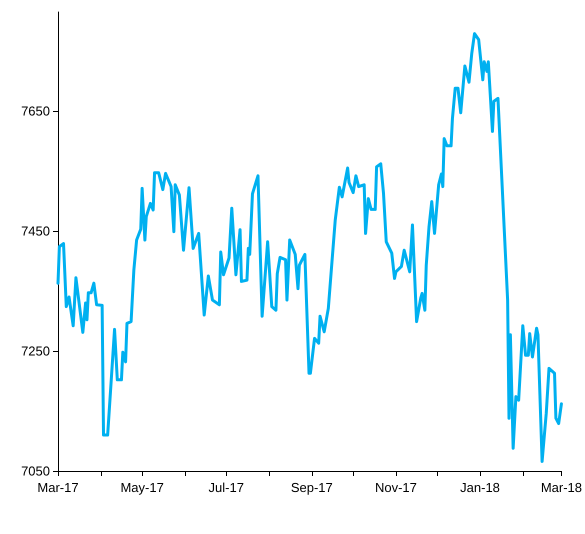 The width and height of the screenshot is (585, 534). What do you see at coordinates (35, 231) in the screenshot?
I see `y-tick-label: 7450` at bounding box center [35, 231].